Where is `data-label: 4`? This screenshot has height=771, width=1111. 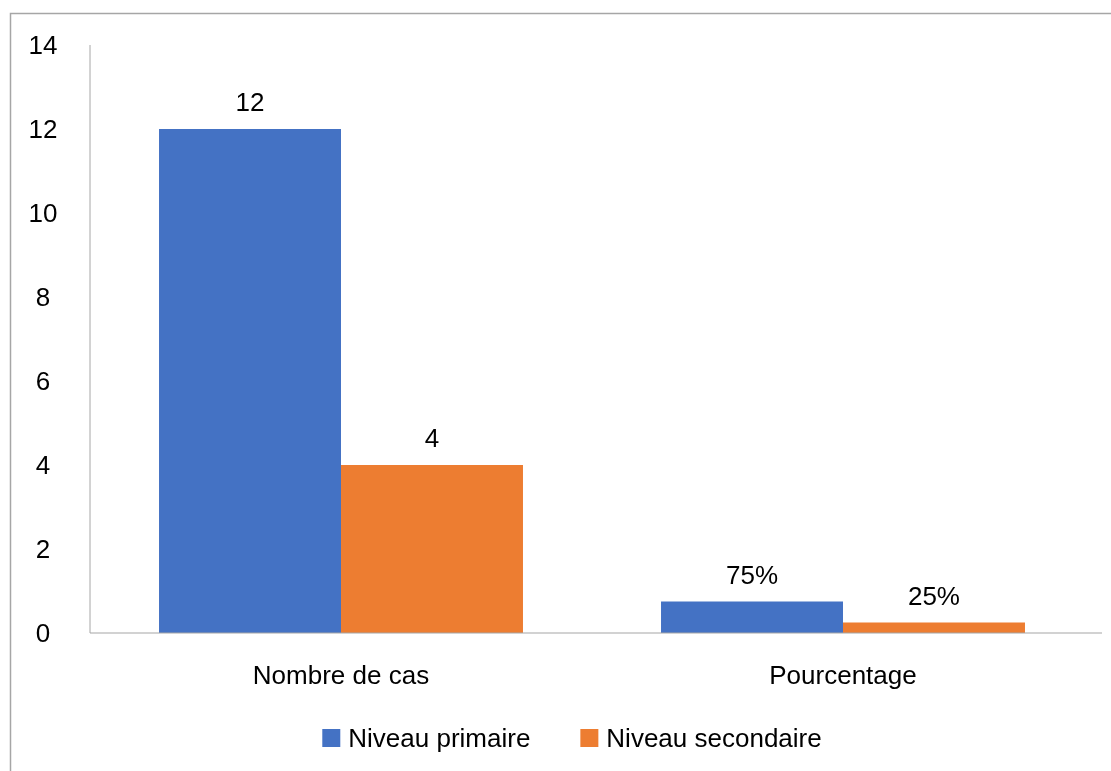
data-label: 4 is located at coordinates (432, 438).